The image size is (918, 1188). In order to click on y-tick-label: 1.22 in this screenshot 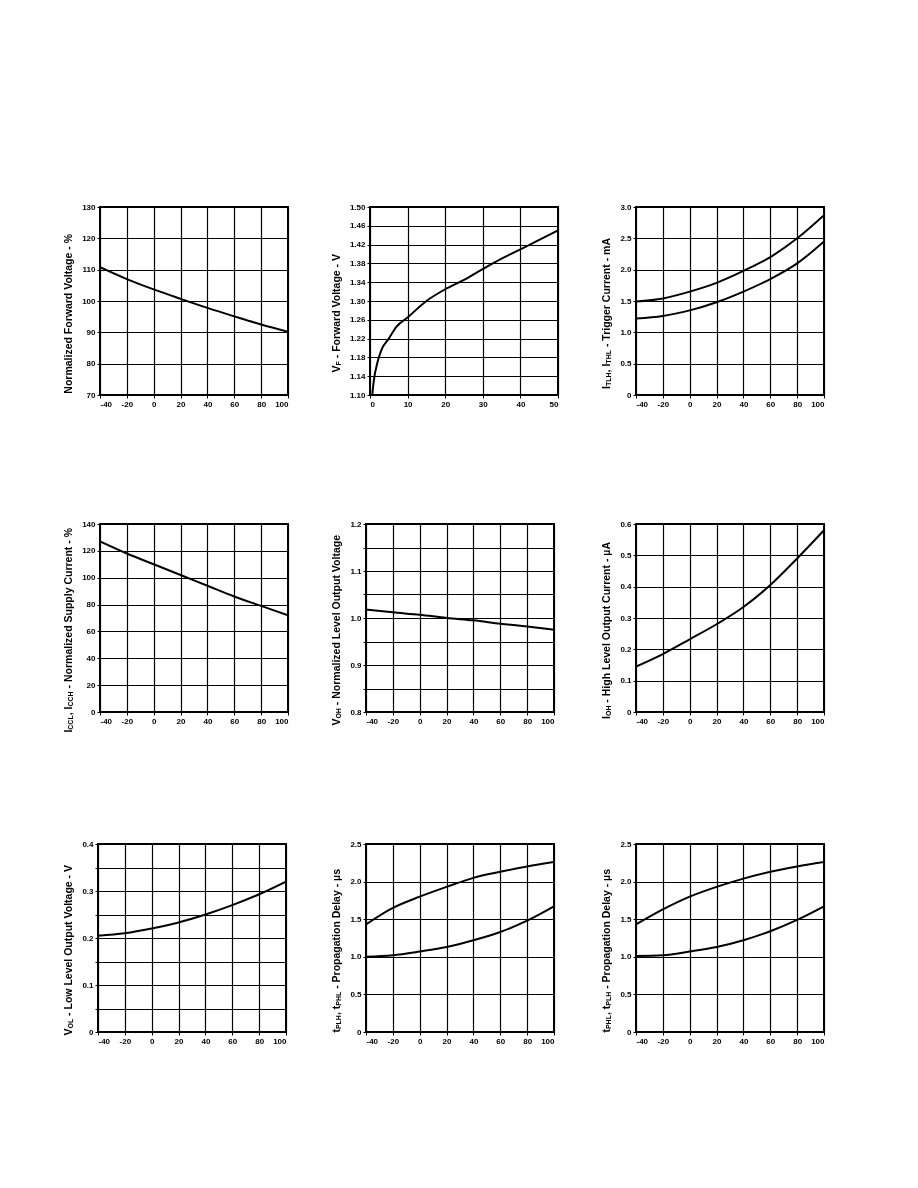, I will do `click(358, 339)`.